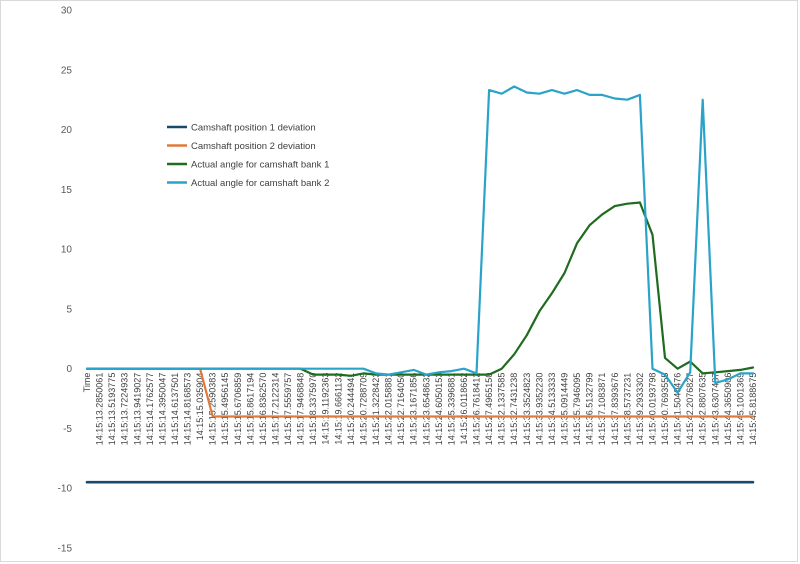 Image resolution: width=800 pixels, height=564 pixels. What do you see at coordinates (376, 409) in the screenshot?
I see `x-category-label: 14:15:21.3228423` at bounding box center [376, 409].